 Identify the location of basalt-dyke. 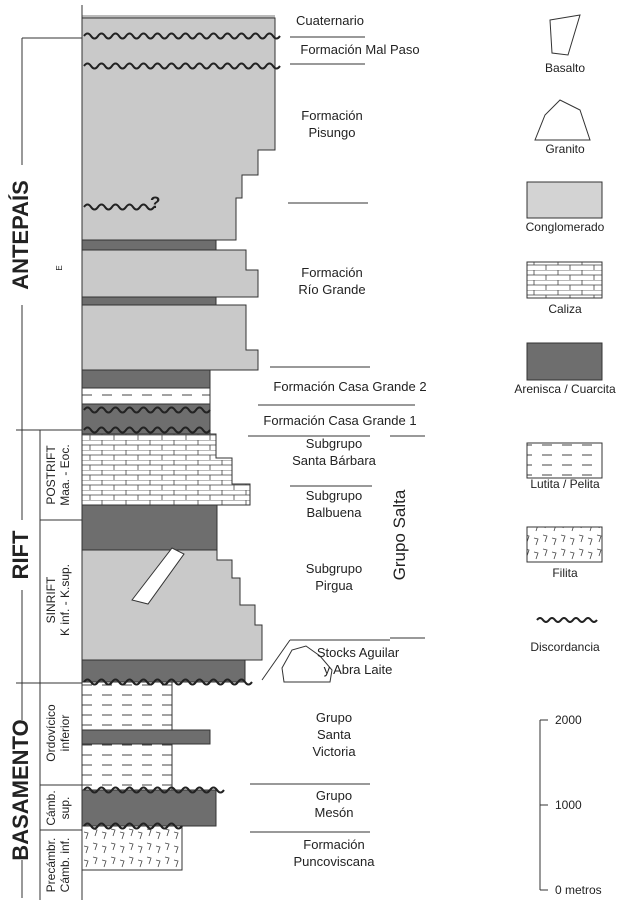
(158, 576).